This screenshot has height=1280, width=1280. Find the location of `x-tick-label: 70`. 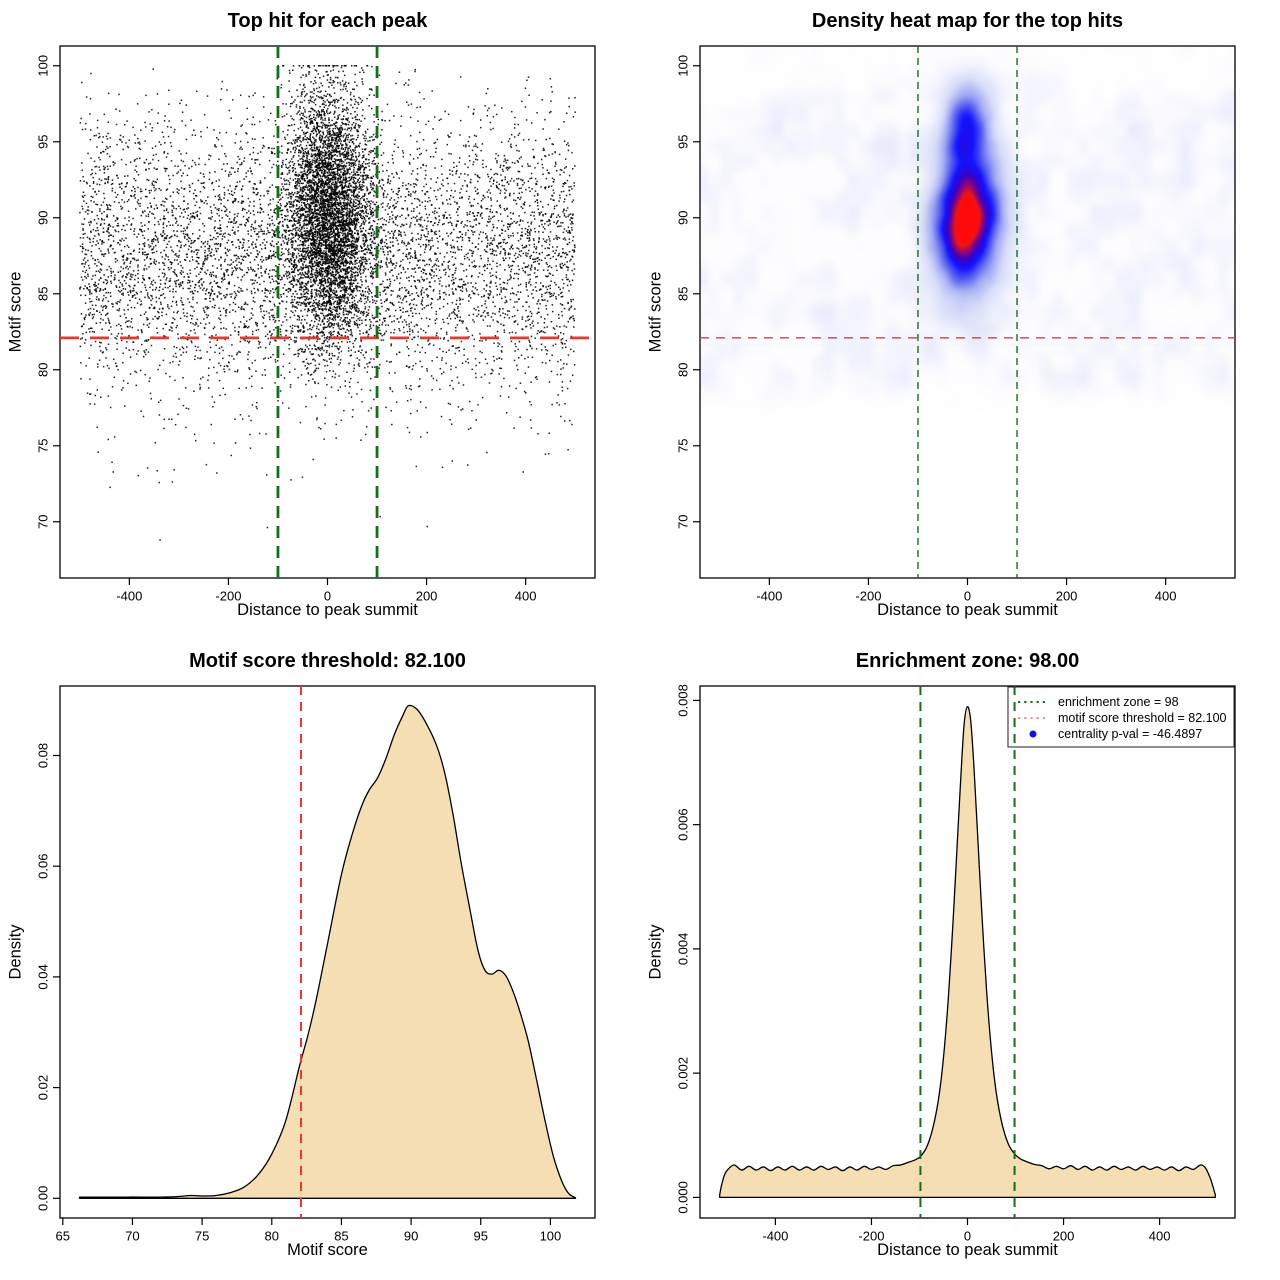

x-tick-label: 70 is located at coordinates (132, 1236).